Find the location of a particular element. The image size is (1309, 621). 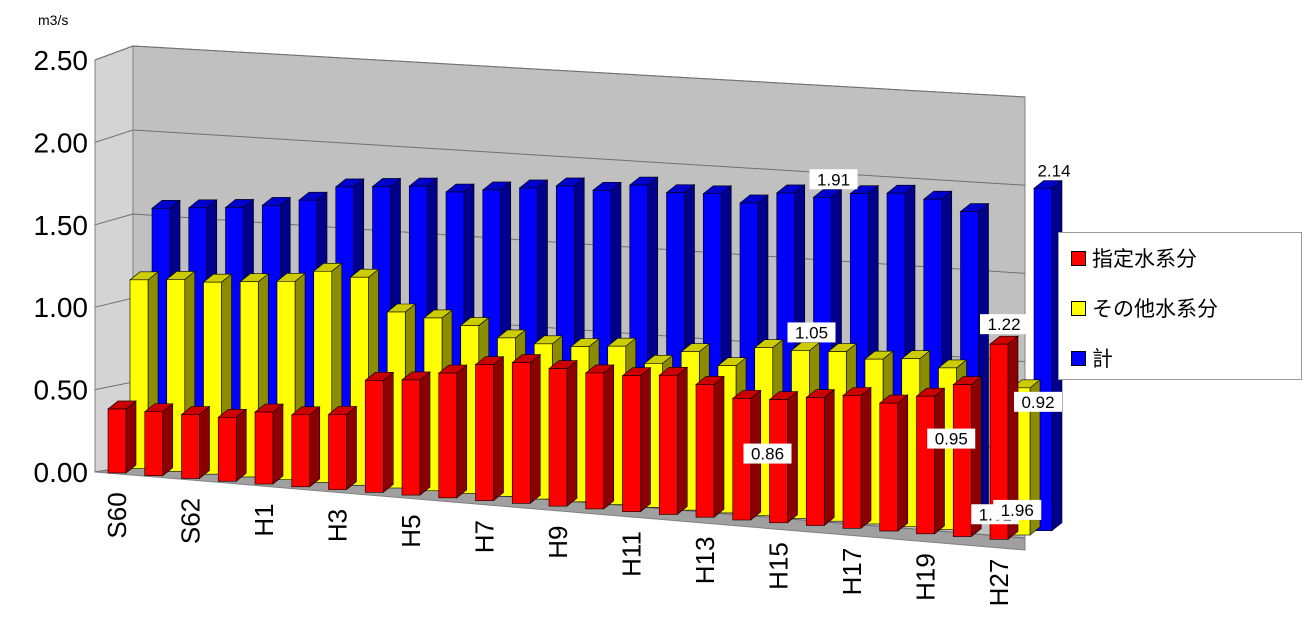

y-tick-label: 0.50 is located at coordinates (61, 390).